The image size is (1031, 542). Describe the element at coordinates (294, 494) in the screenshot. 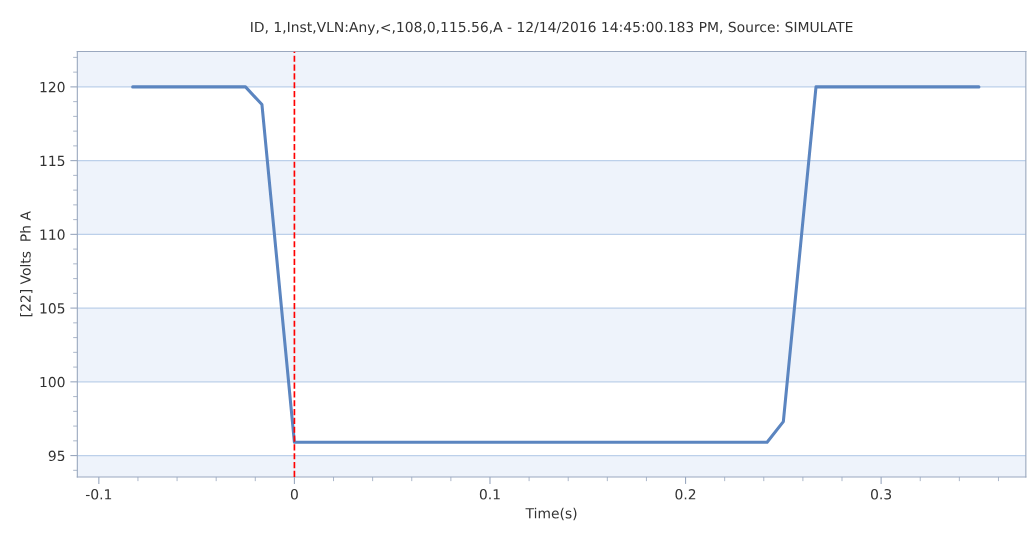

I see `x-tick-label: 0` at that location.